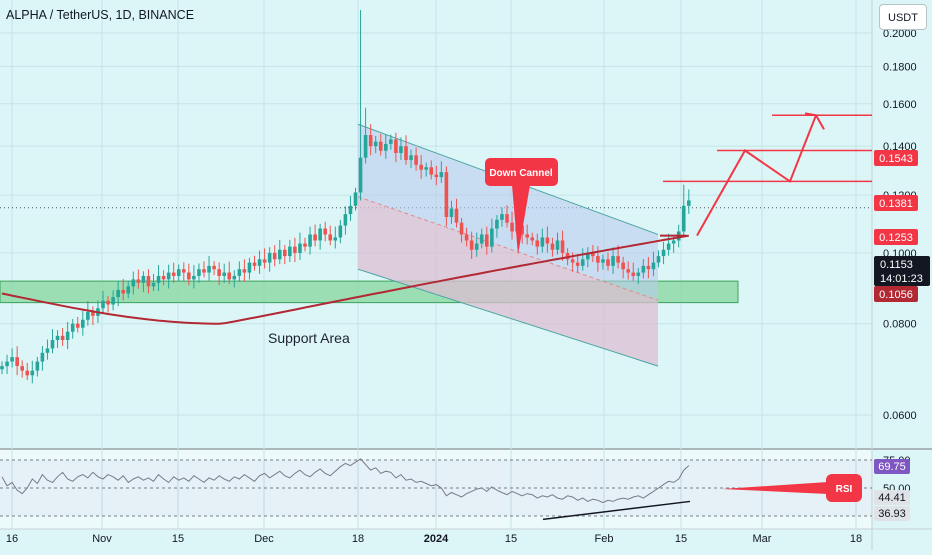 The height and width of the screenshot is (555, 932). What do you see at coordinates (892, 498) in the screenshot?
I see `svg-text: 44.41` at bounding box center [892, 498].